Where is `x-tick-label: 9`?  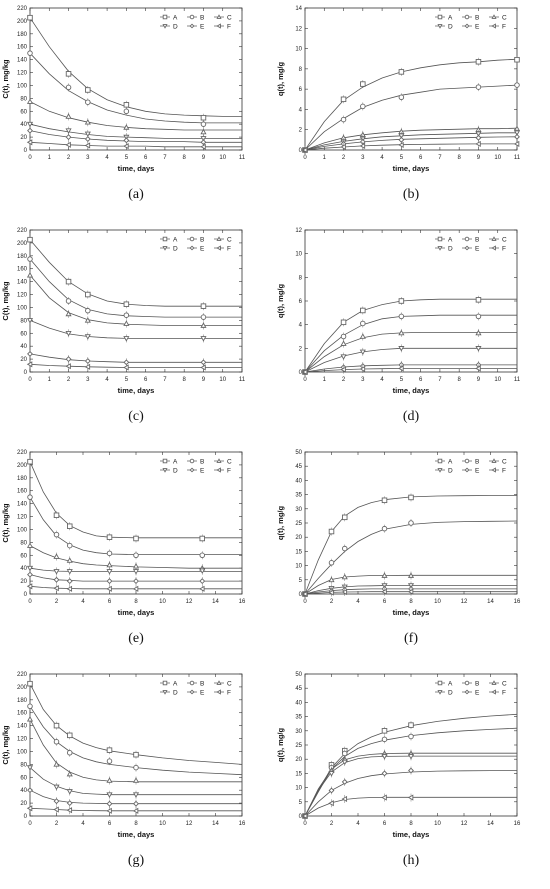 x-tick-label: 9 is located at coordinates (204, 380).